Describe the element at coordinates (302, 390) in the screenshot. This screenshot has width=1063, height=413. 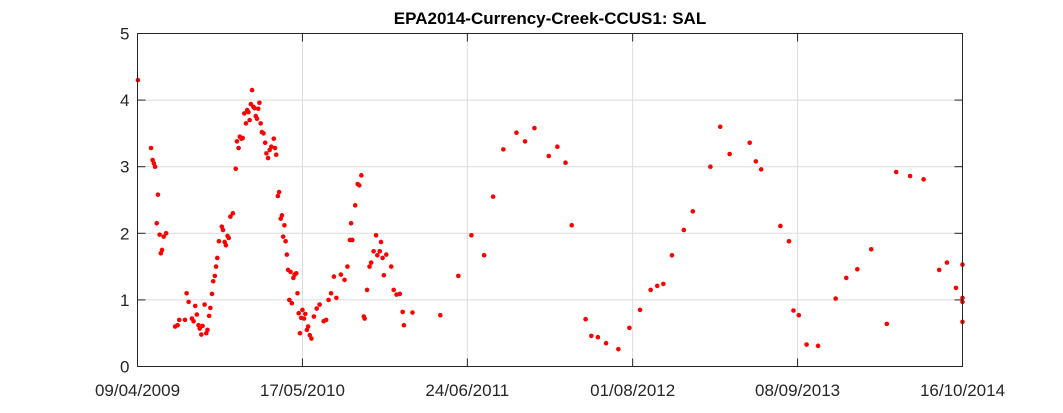
I see `x-tick-label: 17/05/2010` at that location.